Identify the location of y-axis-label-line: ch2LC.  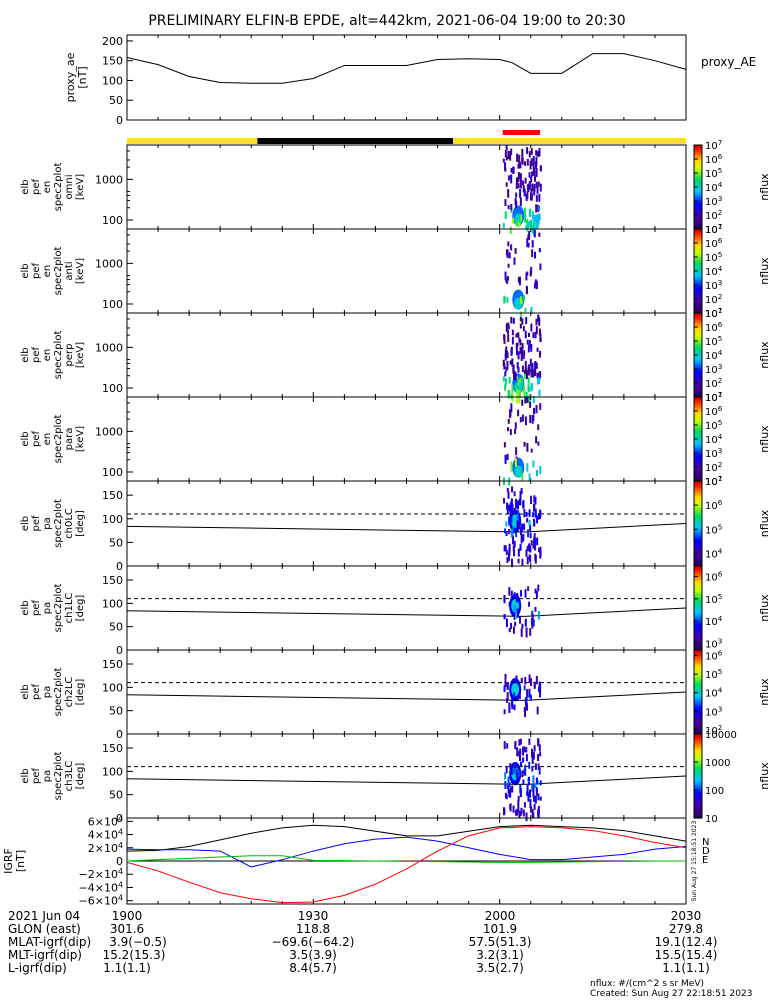
(69, 692).